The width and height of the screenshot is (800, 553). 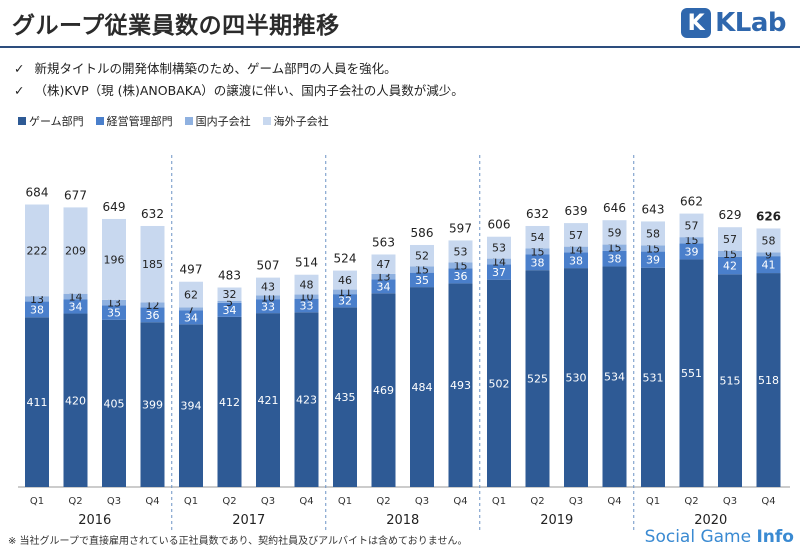 I want to click on data-label-game: 394, so click(x=191, y=406).